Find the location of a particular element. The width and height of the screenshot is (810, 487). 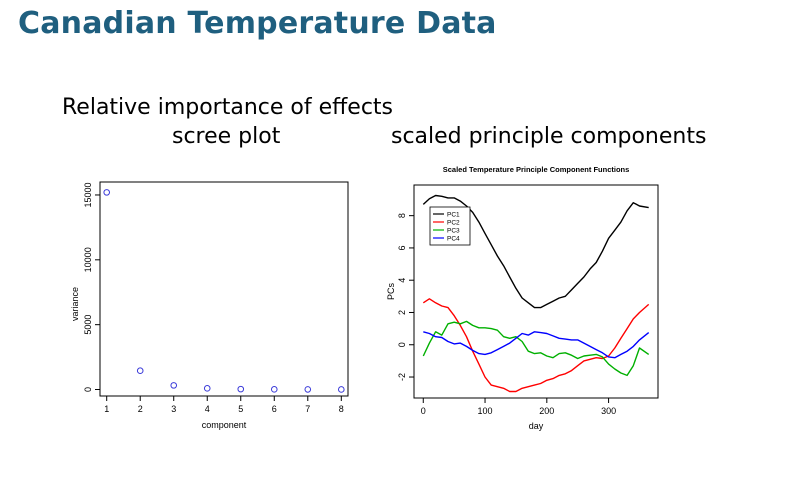

scree-y-tick-label: 5000 is located at coordinates (88, 325).